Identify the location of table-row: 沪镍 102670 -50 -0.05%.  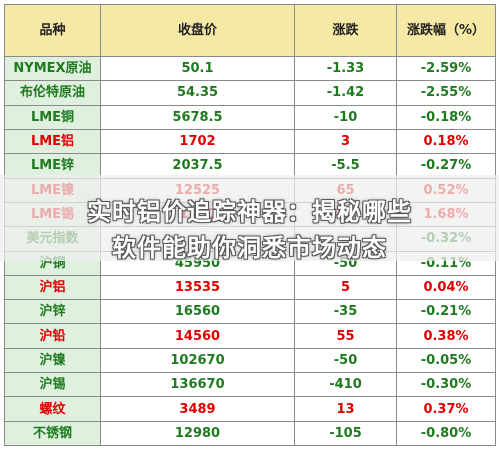
(250, 360).